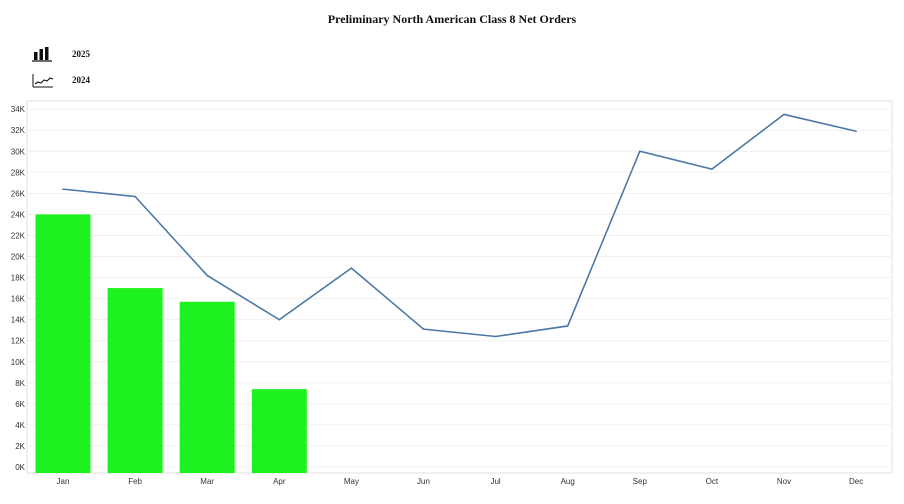 The height and width of the screenshot is (504, 904). Describe the element at coordinates (18, 362) in the screenshot. I see `y-tick-label: 10K` at that location.